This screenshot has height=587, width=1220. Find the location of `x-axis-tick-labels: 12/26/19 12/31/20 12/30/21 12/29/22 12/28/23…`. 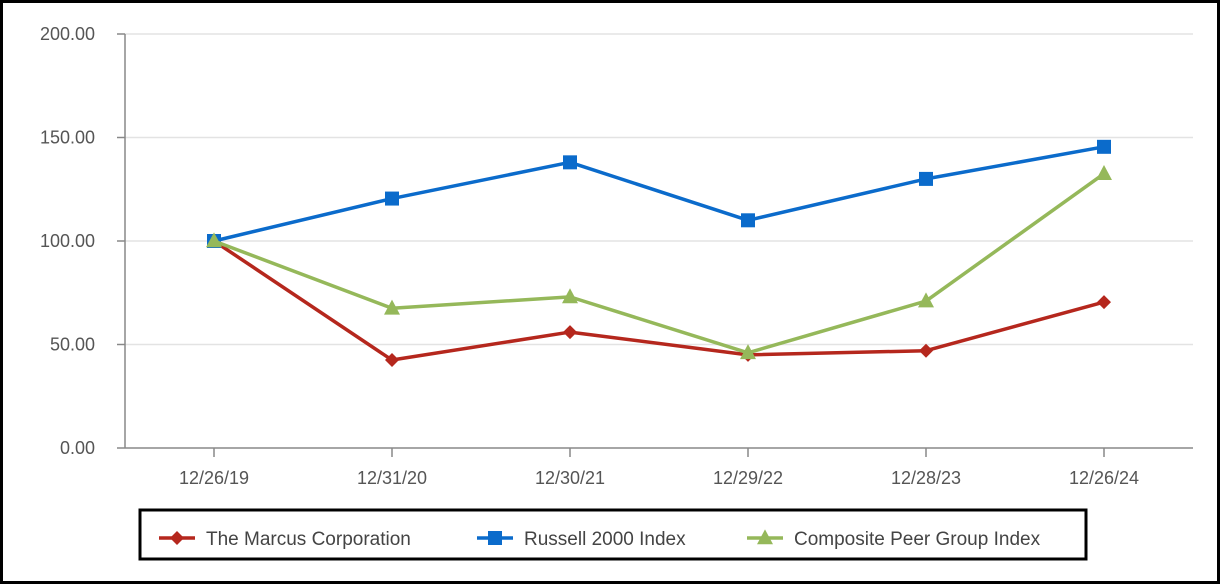

x-axis-tick-labels: 12/26/19 12/31/20 12/30/21 12/29/22 12/28/23… is located at coordinates (659, 478).